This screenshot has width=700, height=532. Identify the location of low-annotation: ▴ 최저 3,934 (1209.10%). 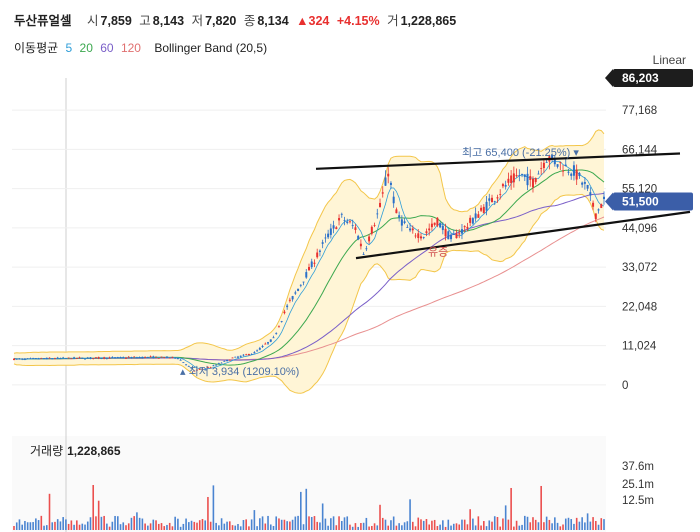
(239, 371).